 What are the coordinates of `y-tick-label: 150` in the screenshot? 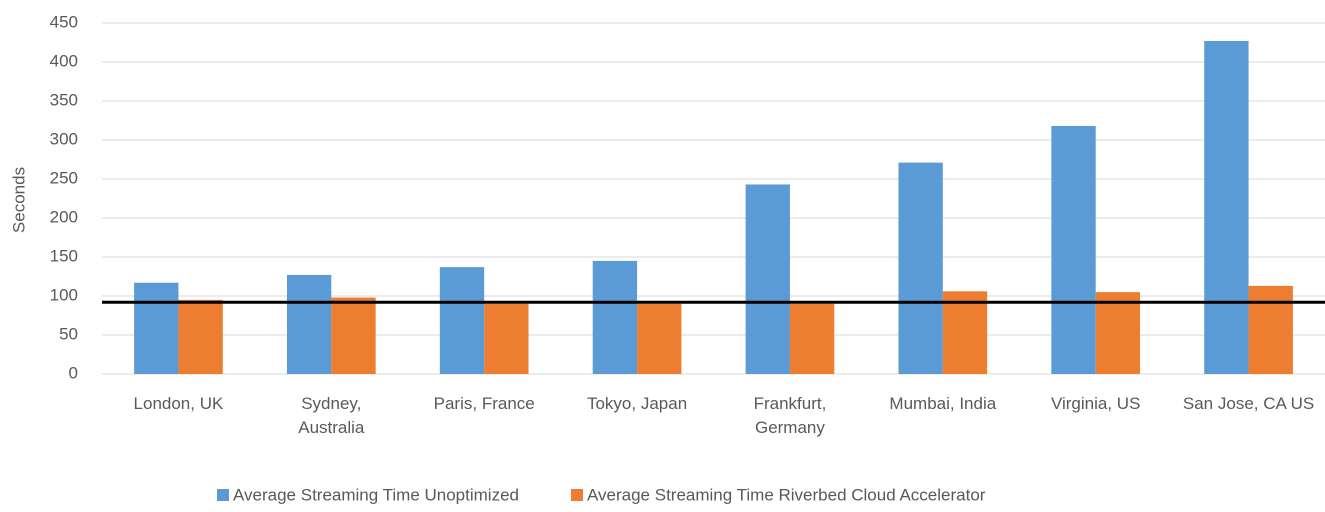 It's located at (64, 255).